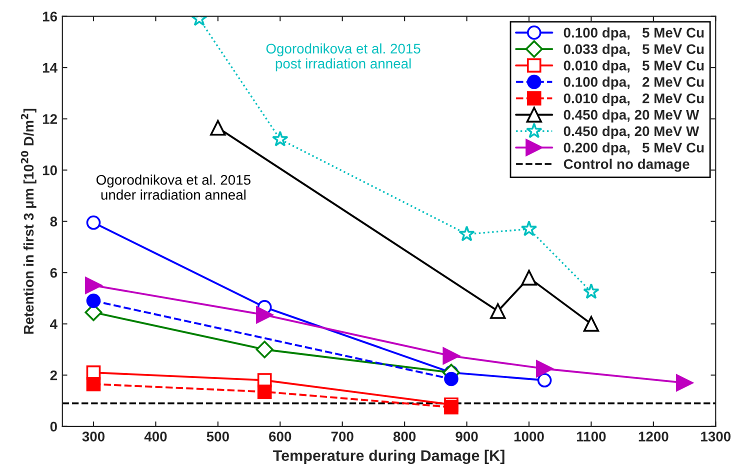  What do you see at coordinates (627, 165) in the screenshot?
I see `legend-label: Control no damage` at bounding box center [627, 165].